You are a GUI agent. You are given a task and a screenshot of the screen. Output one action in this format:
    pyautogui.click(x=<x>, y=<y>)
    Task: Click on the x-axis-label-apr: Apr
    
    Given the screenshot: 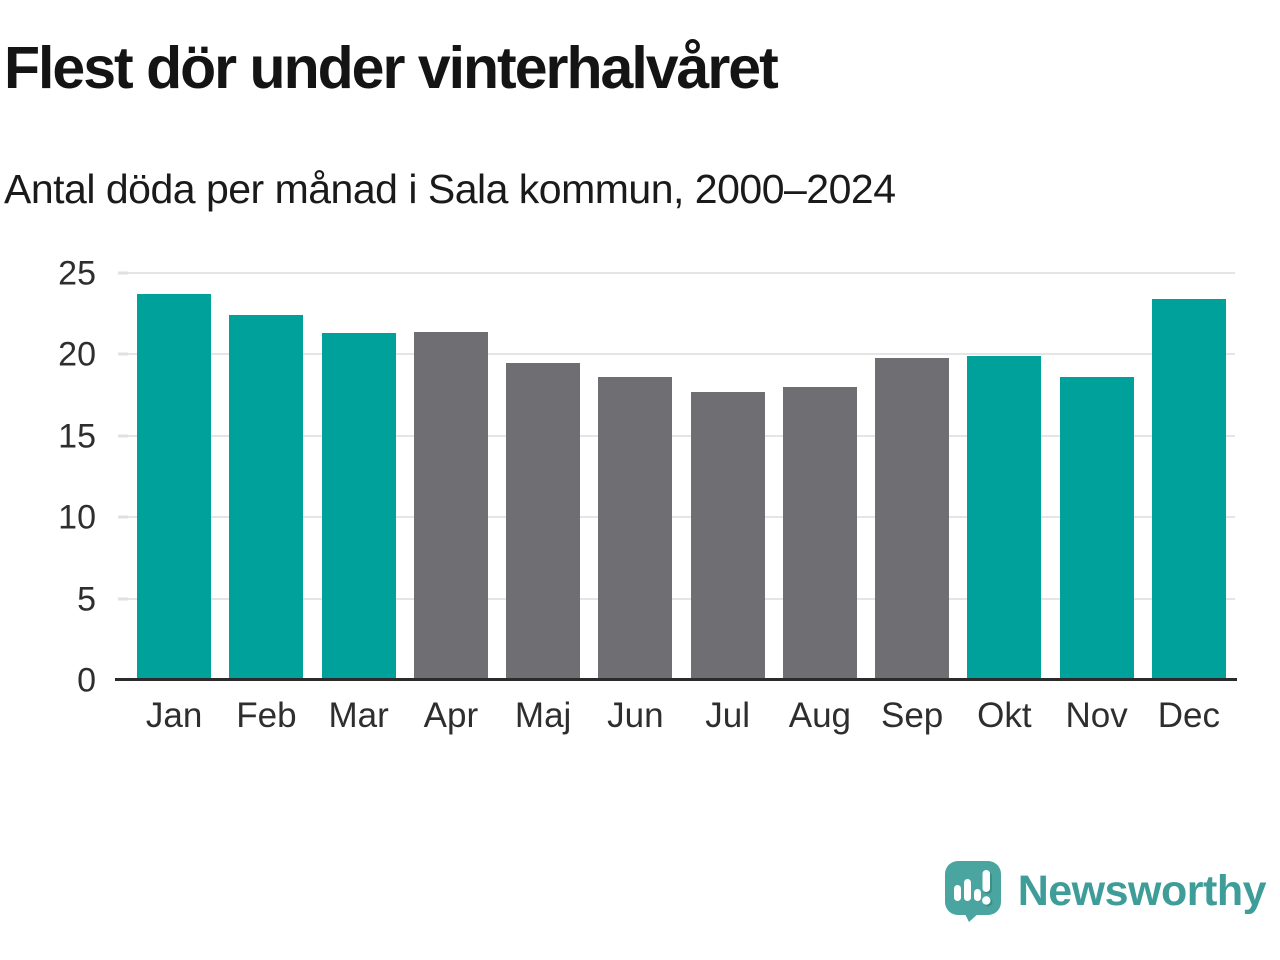 What is the action you would take?
    pyautogui.click(x=451, y=715)
    